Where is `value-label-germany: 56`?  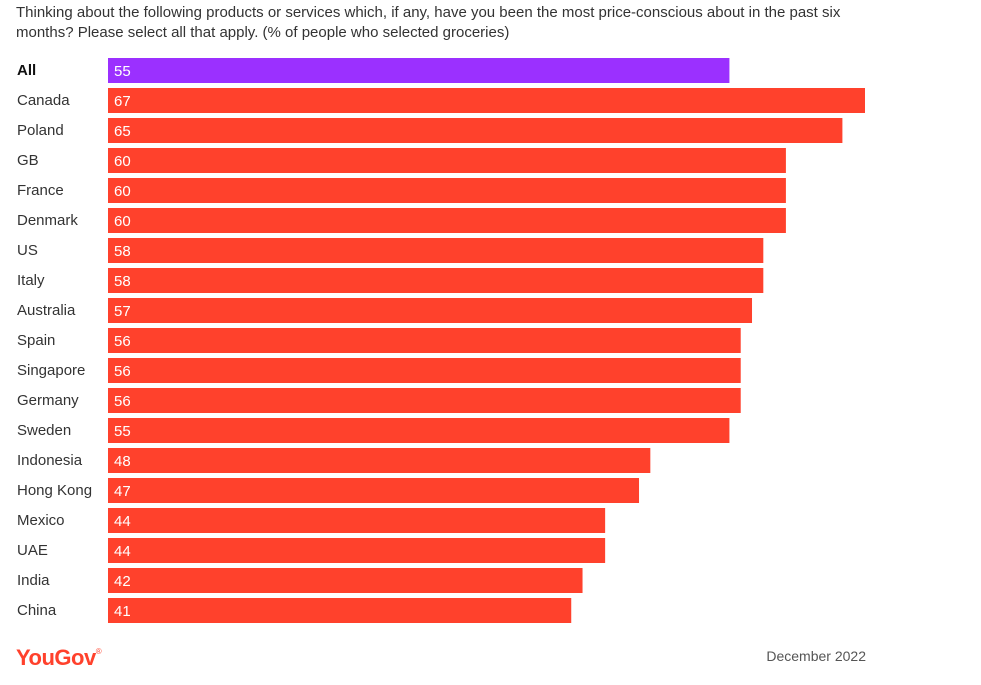 value-label-germany: 56 is located at coordinates (122, 401).